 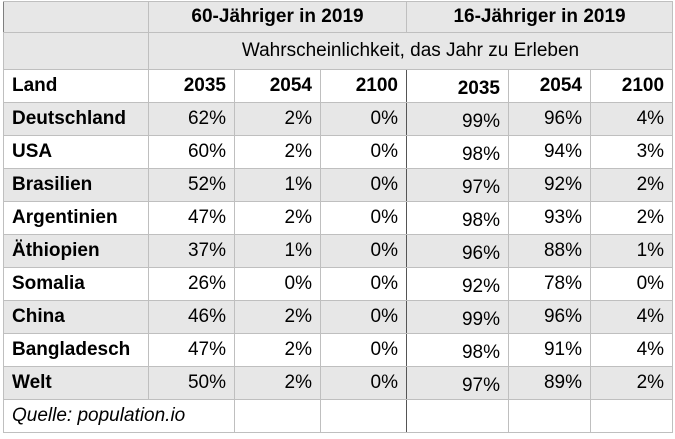 I want to click on country-cell: China, so click(x=76, y=317).